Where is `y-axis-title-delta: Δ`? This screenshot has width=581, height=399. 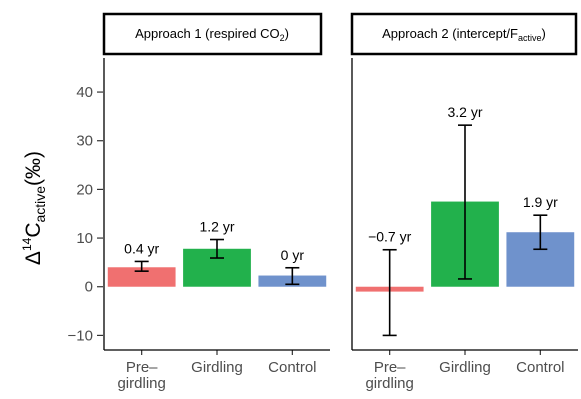
y-axis-title-delta: Δ is located at coordinates (33, 258).